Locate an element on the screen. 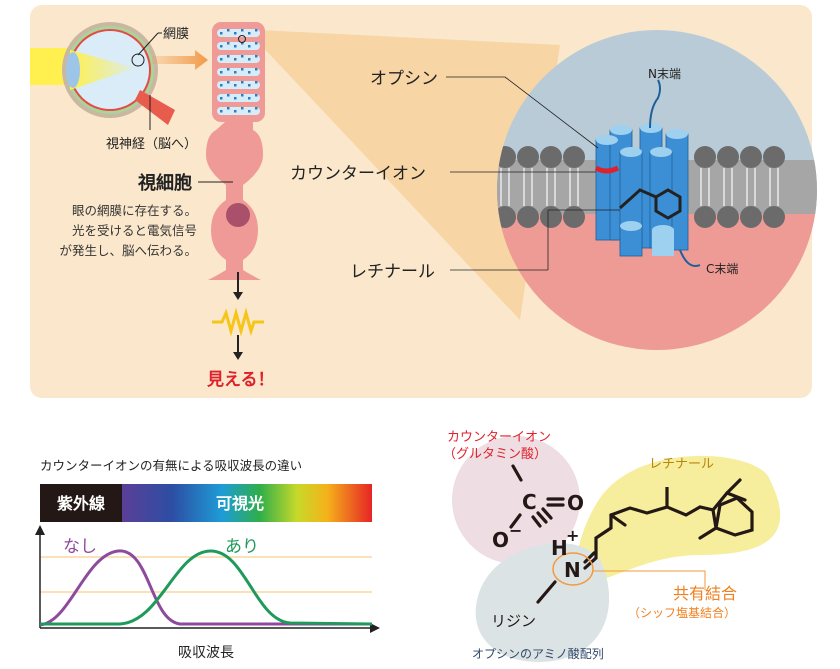 The height and width of the screenshot is (669, 840). leader-lines is located at coordinates (533, 173).